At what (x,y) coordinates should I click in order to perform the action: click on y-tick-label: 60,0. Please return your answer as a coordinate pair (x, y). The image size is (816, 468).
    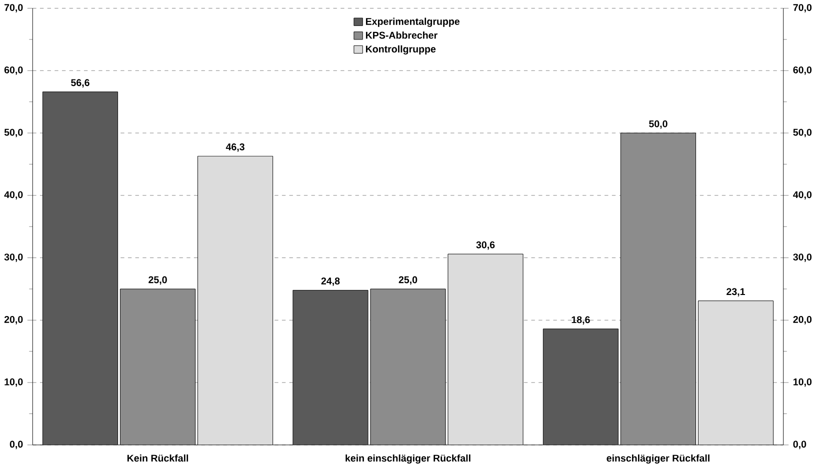
    Looking at the image, I should click on (802, 70).